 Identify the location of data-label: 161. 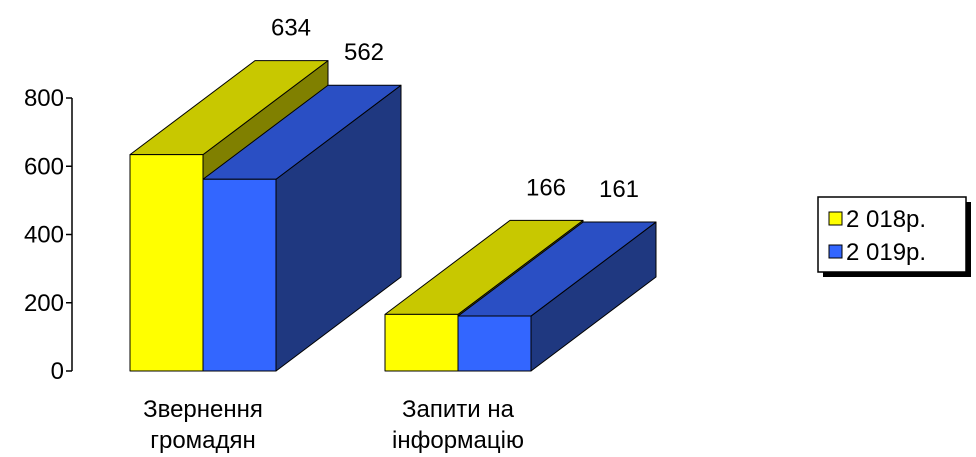
(619, 189).